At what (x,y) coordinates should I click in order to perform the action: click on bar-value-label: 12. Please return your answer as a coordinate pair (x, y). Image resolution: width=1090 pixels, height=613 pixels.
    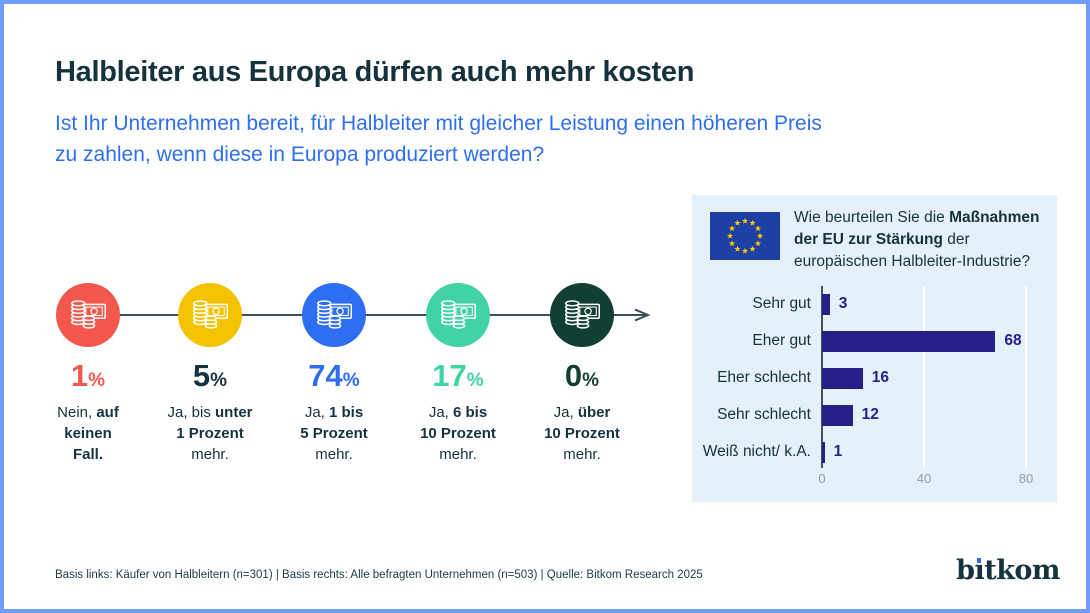
    Looking at the image, I should click on (870, 414).